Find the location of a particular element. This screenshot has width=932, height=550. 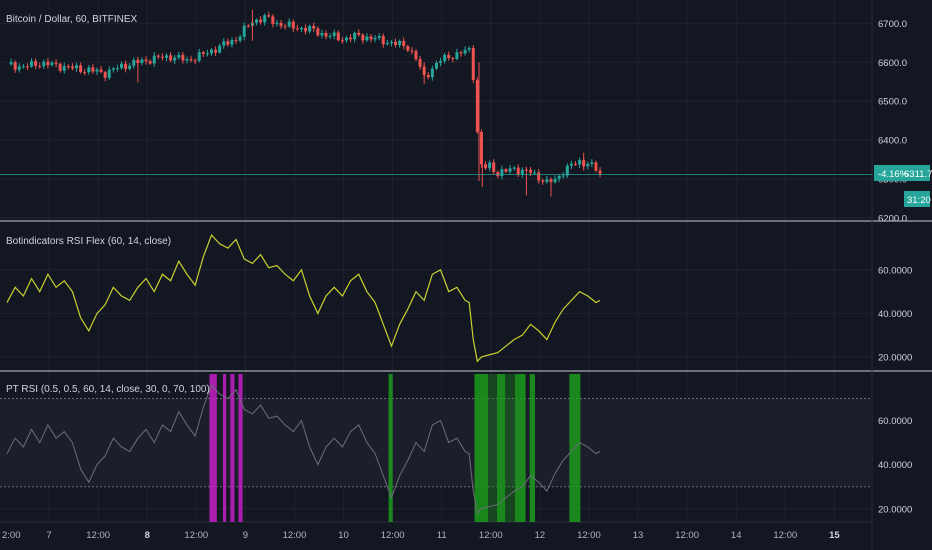

buy-zone is located at coordinates (481, 448).